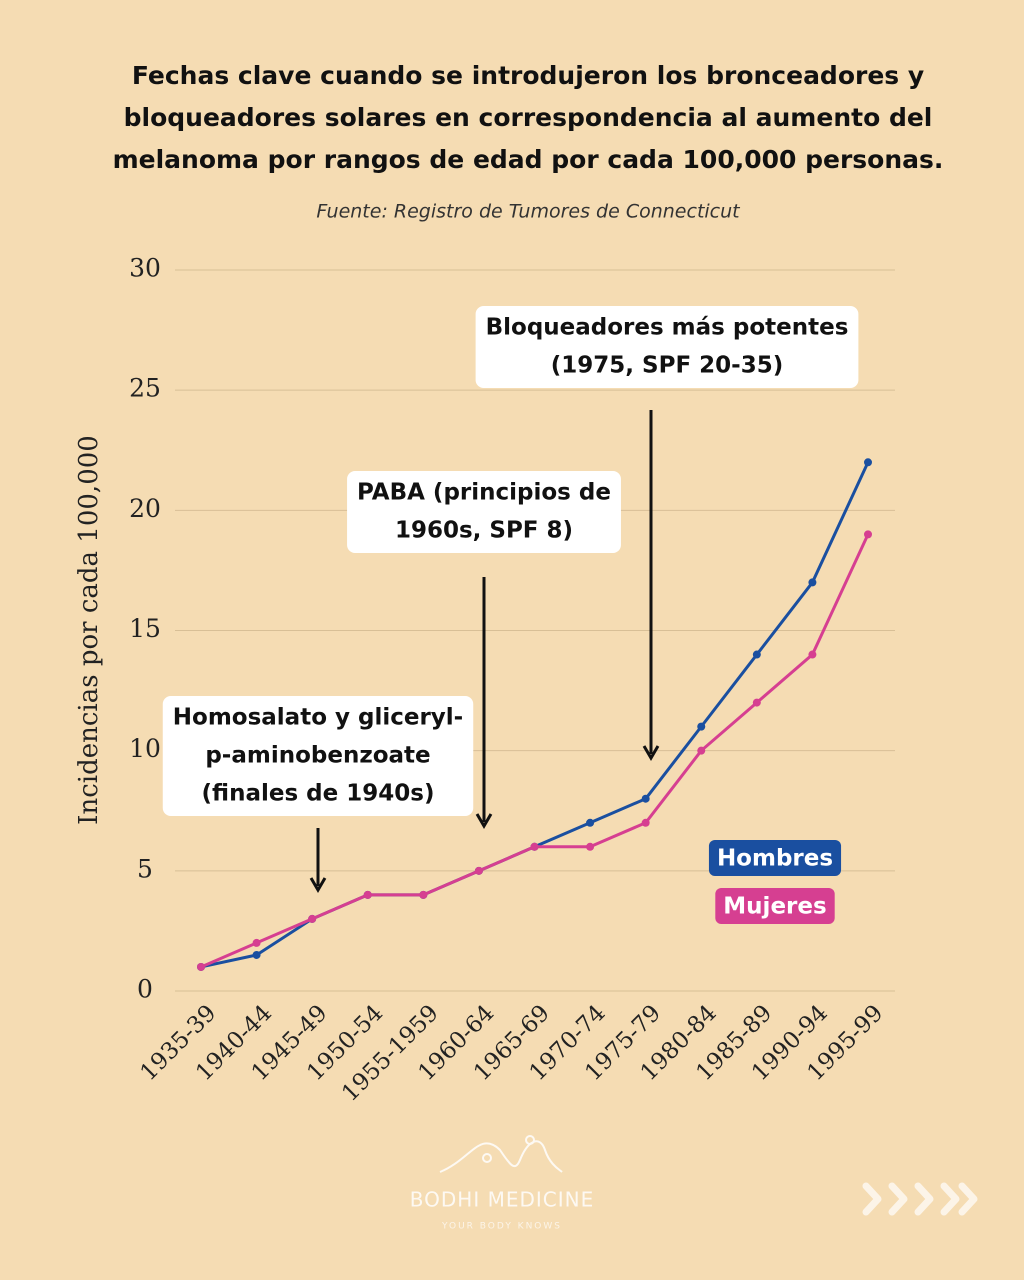  Describe the element at coordinates (145, 388) in the screenshot. I see `y-tick-label: 25` at that location.